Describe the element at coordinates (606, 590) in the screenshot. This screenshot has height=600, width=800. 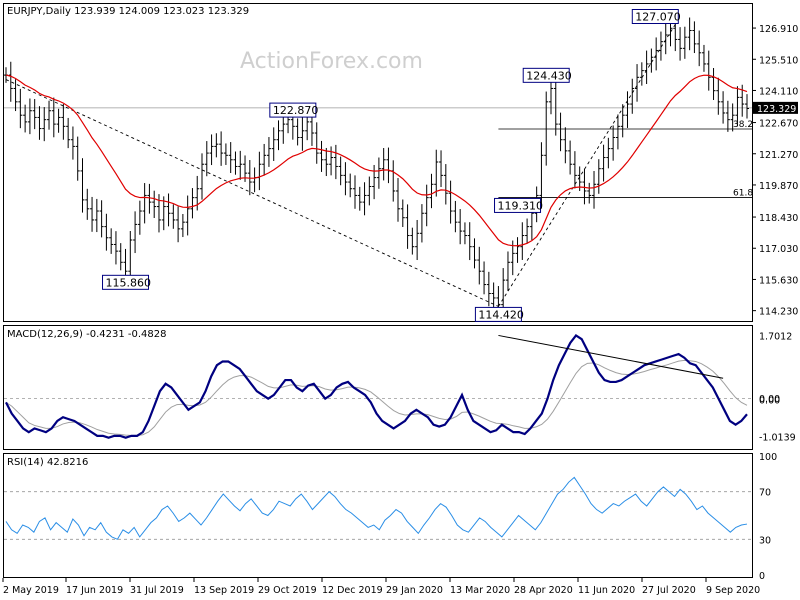
I see `date-tick-label: 11 Jun 2020` at that location.